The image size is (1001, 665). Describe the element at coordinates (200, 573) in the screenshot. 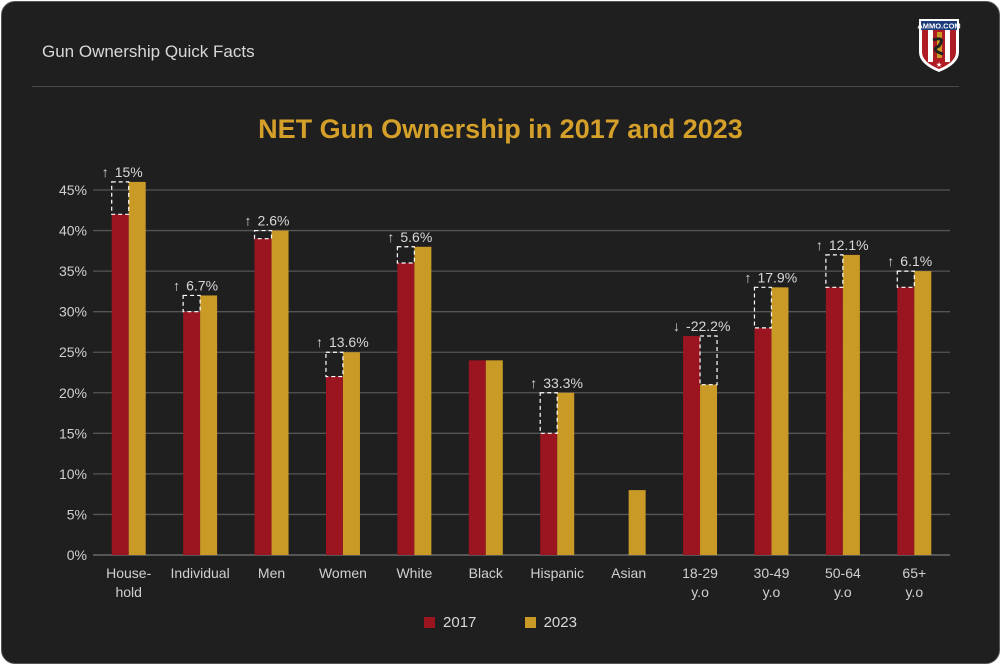

I see `x-tick-label: Individual` at that location.